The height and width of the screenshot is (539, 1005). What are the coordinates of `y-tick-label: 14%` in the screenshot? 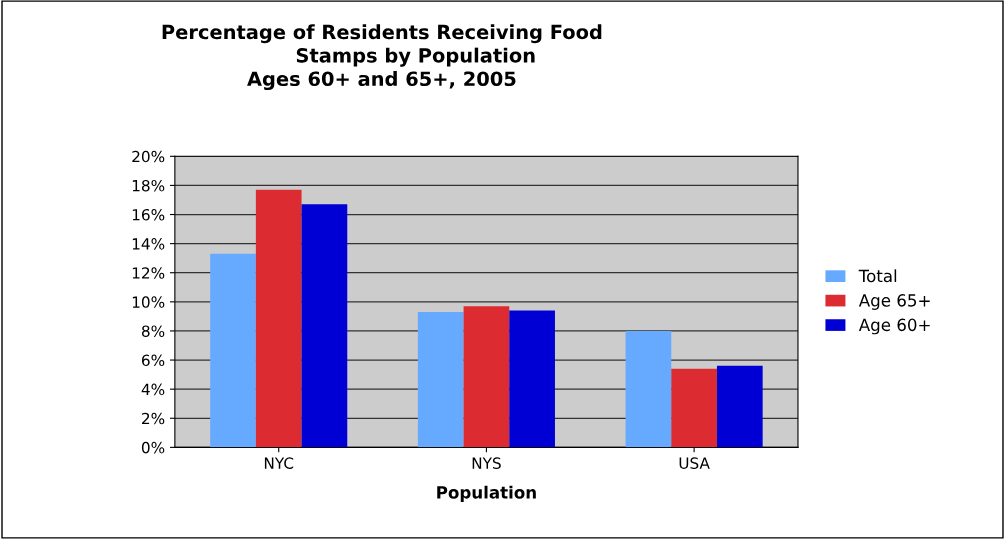 It's located at (148, 244).